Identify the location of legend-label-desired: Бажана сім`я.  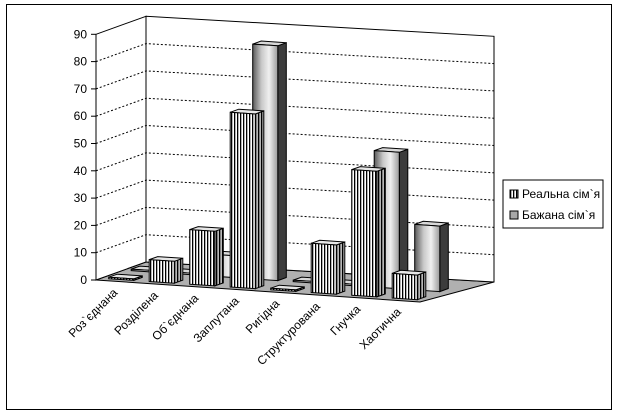
(558, 215).